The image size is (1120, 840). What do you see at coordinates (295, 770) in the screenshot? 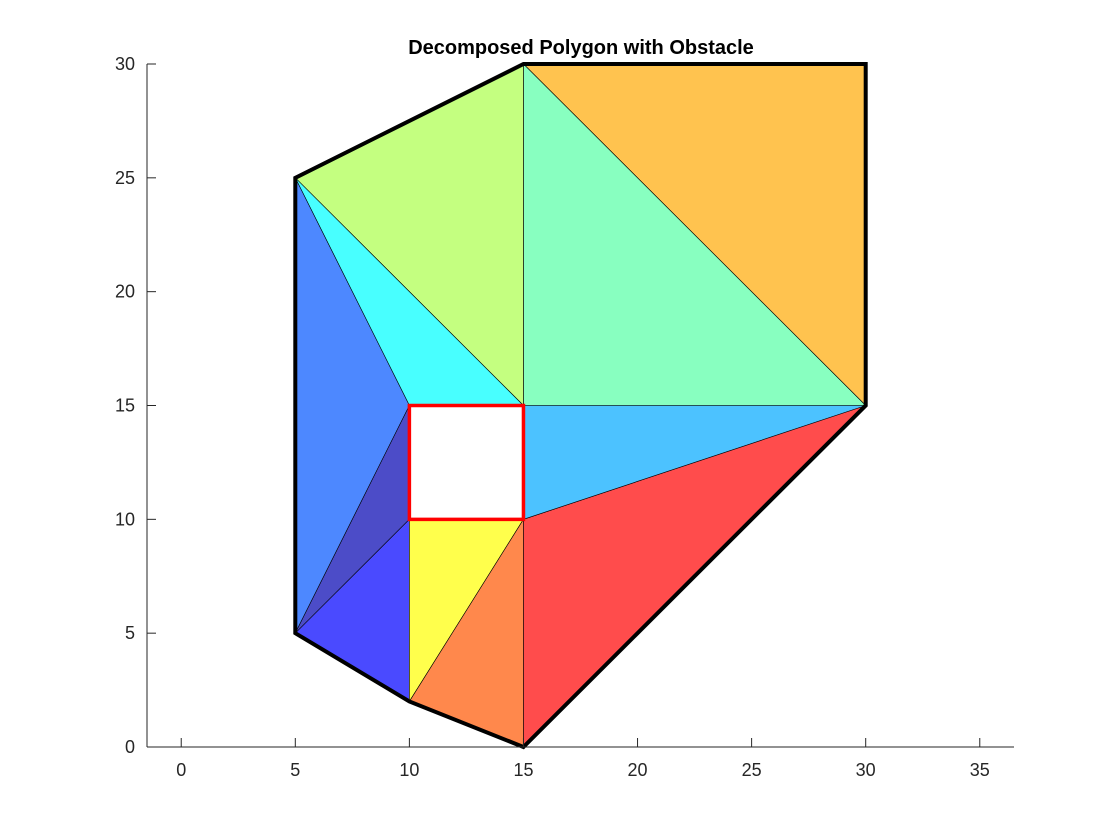
I see `x-tick-label: 5` at bounding box center [295, 770].